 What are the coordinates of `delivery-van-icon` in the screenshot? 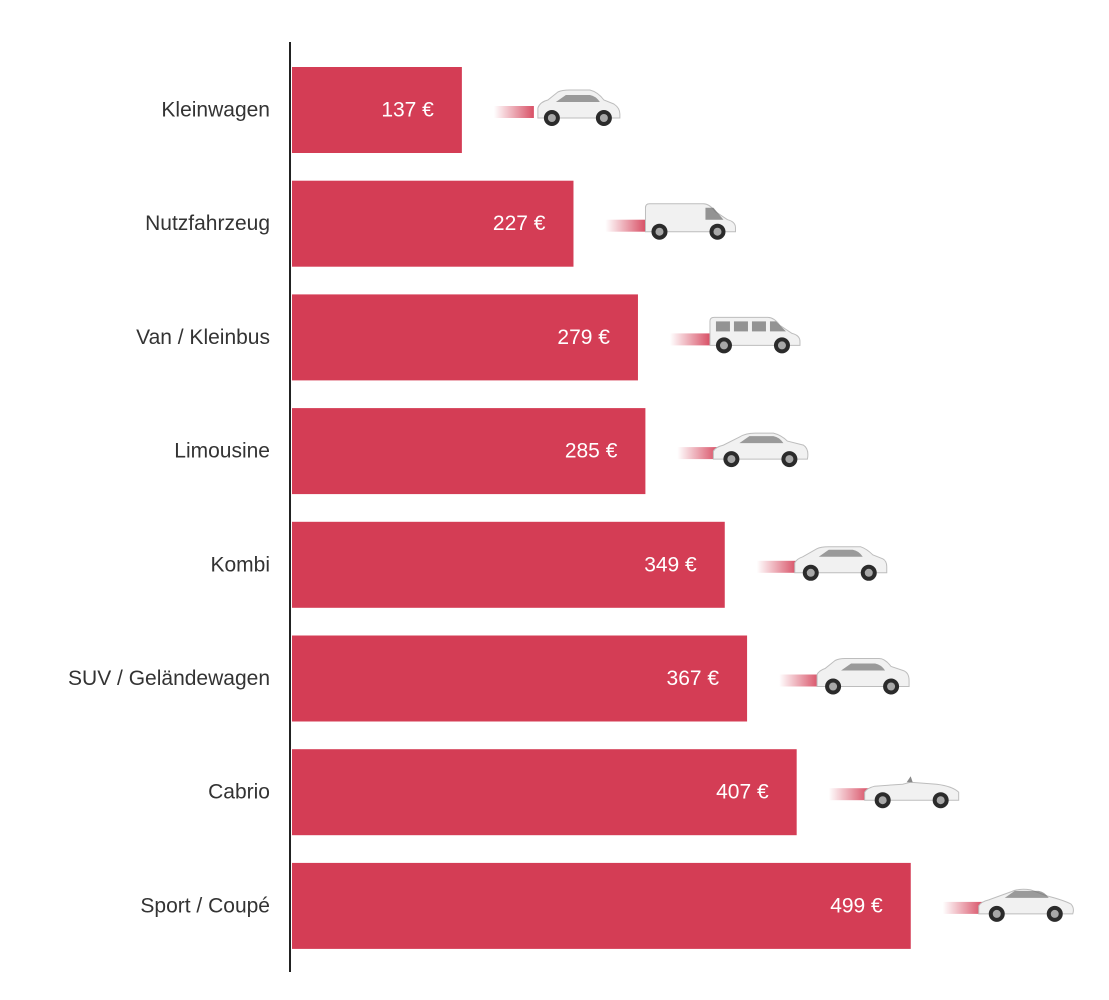 It's located at (690, 221).